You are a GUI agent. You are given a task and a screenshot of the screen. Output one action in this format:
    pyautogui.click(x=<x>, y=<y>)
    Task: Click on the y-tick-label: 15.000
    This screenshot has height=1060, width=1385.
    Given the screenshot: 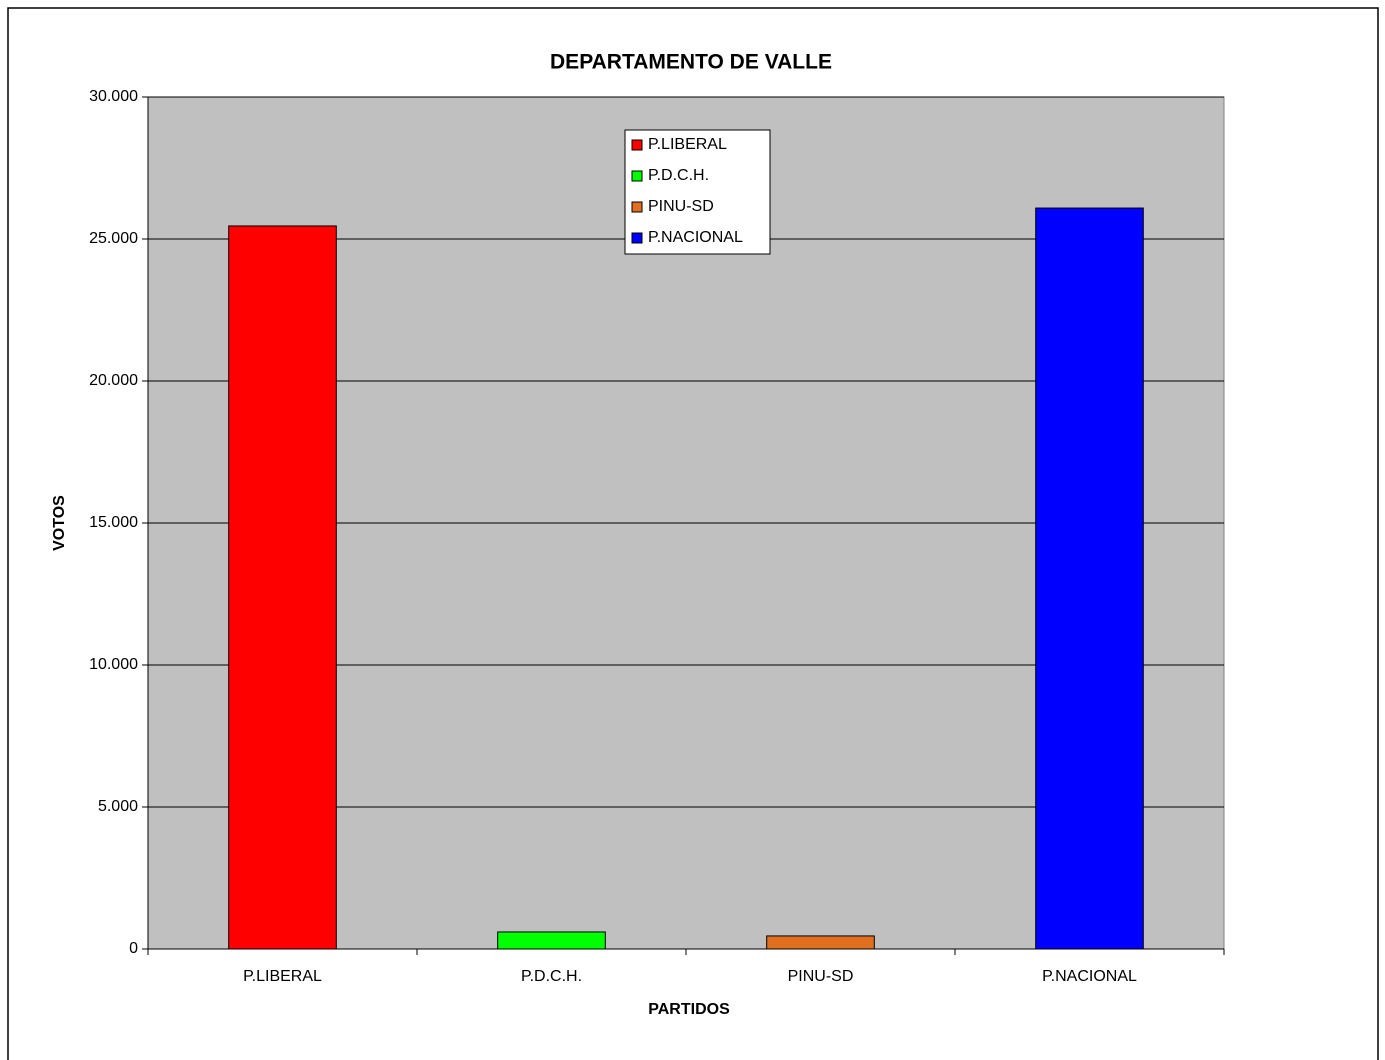 What is the action you would take?
    pyautogui.click(x=113, y=522)
    